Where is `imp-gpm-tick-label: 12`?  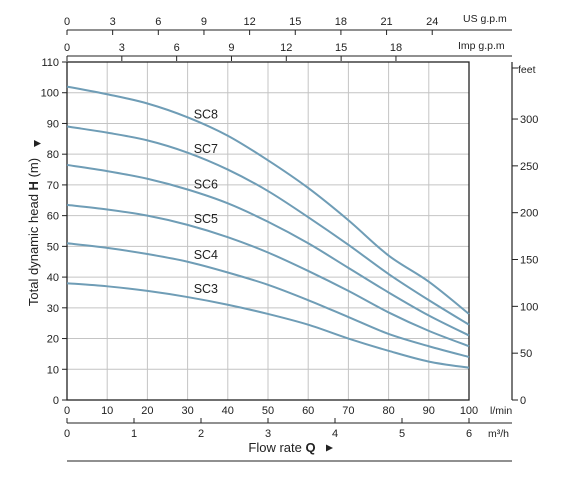 imp-gpm-tick-label: 12 is located at coordinates (286, 48).